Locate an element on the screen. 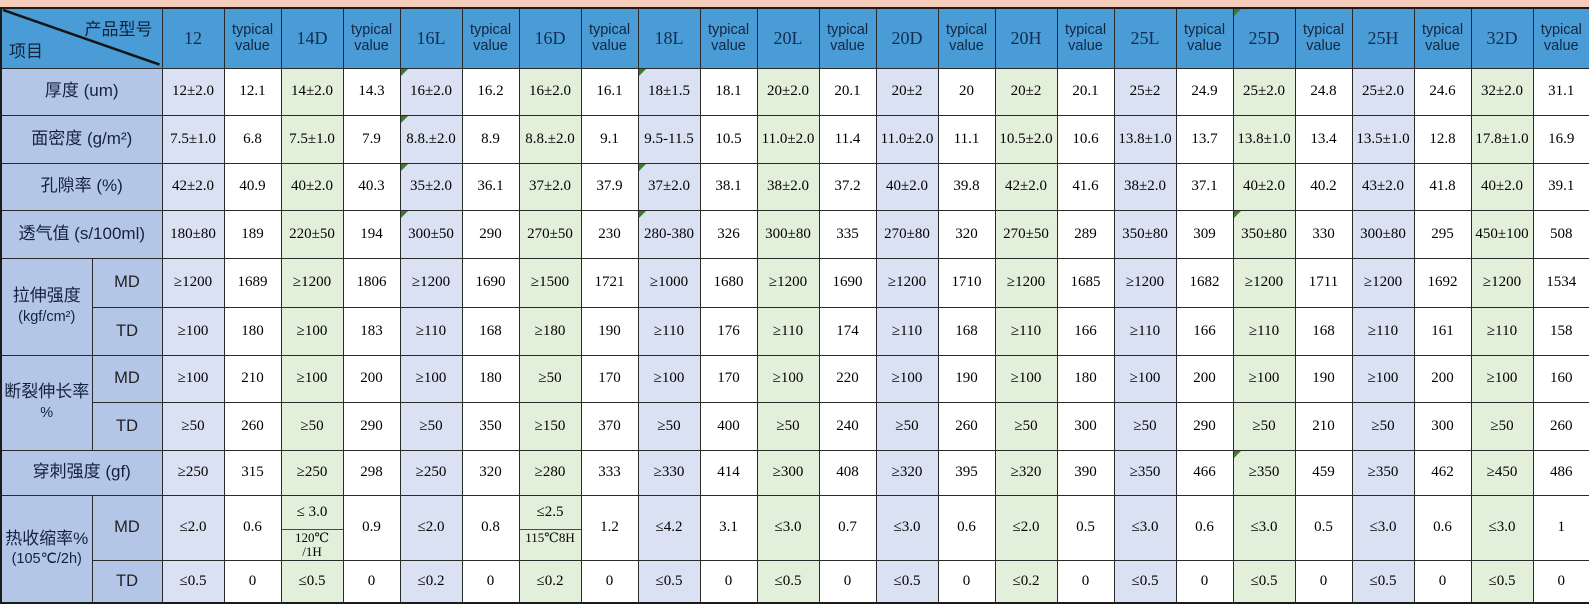 Image resolution: width=1589 pixels, height=613 pixels. spec-cell: 20±2 is located at coordinates (907, 91).